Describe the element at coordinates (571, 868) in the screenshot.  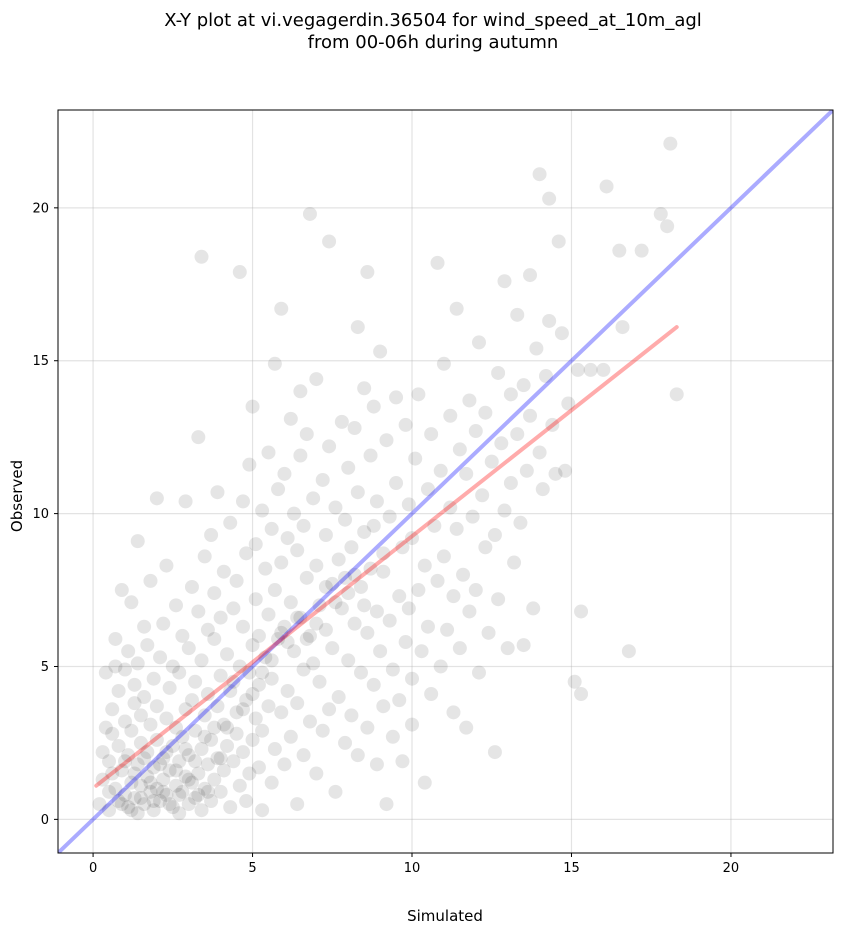
I see `x-tick-label: 15` at that location.